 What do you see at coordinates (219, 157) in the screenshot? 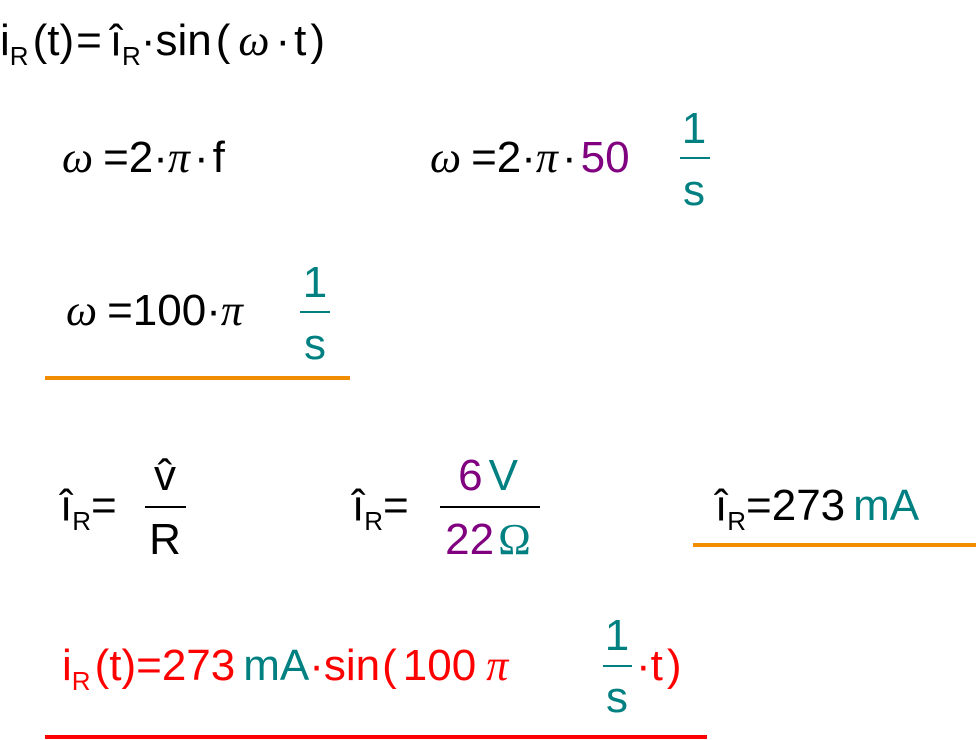
I see `token: f` at bounding box center [219, 157].